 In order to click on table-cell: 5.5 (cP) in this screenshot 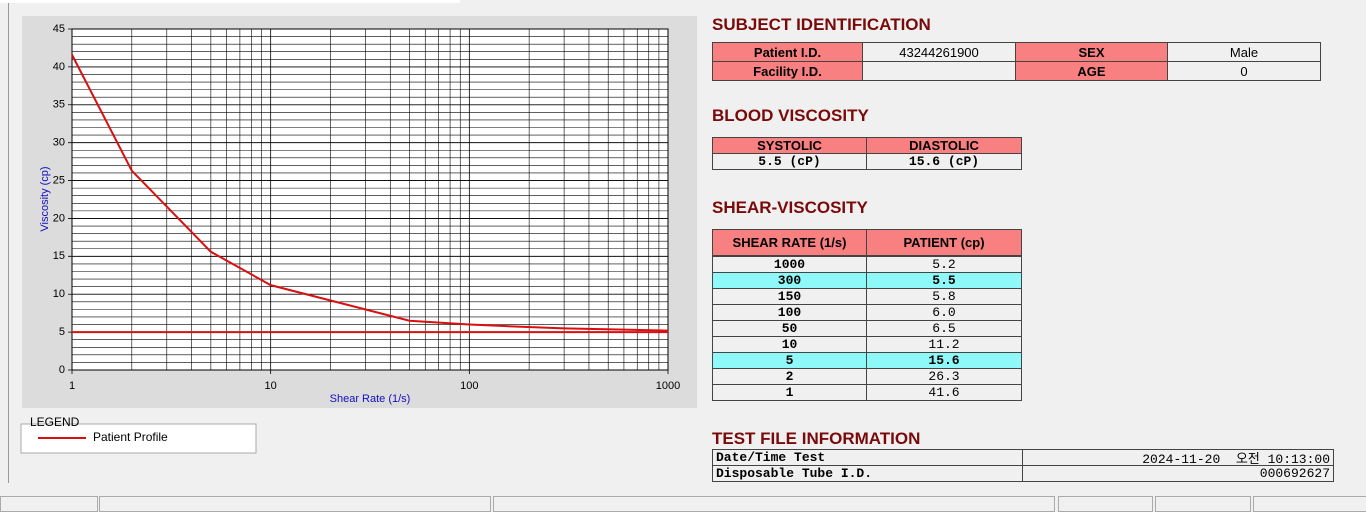, I will do `click(789, 161)`.